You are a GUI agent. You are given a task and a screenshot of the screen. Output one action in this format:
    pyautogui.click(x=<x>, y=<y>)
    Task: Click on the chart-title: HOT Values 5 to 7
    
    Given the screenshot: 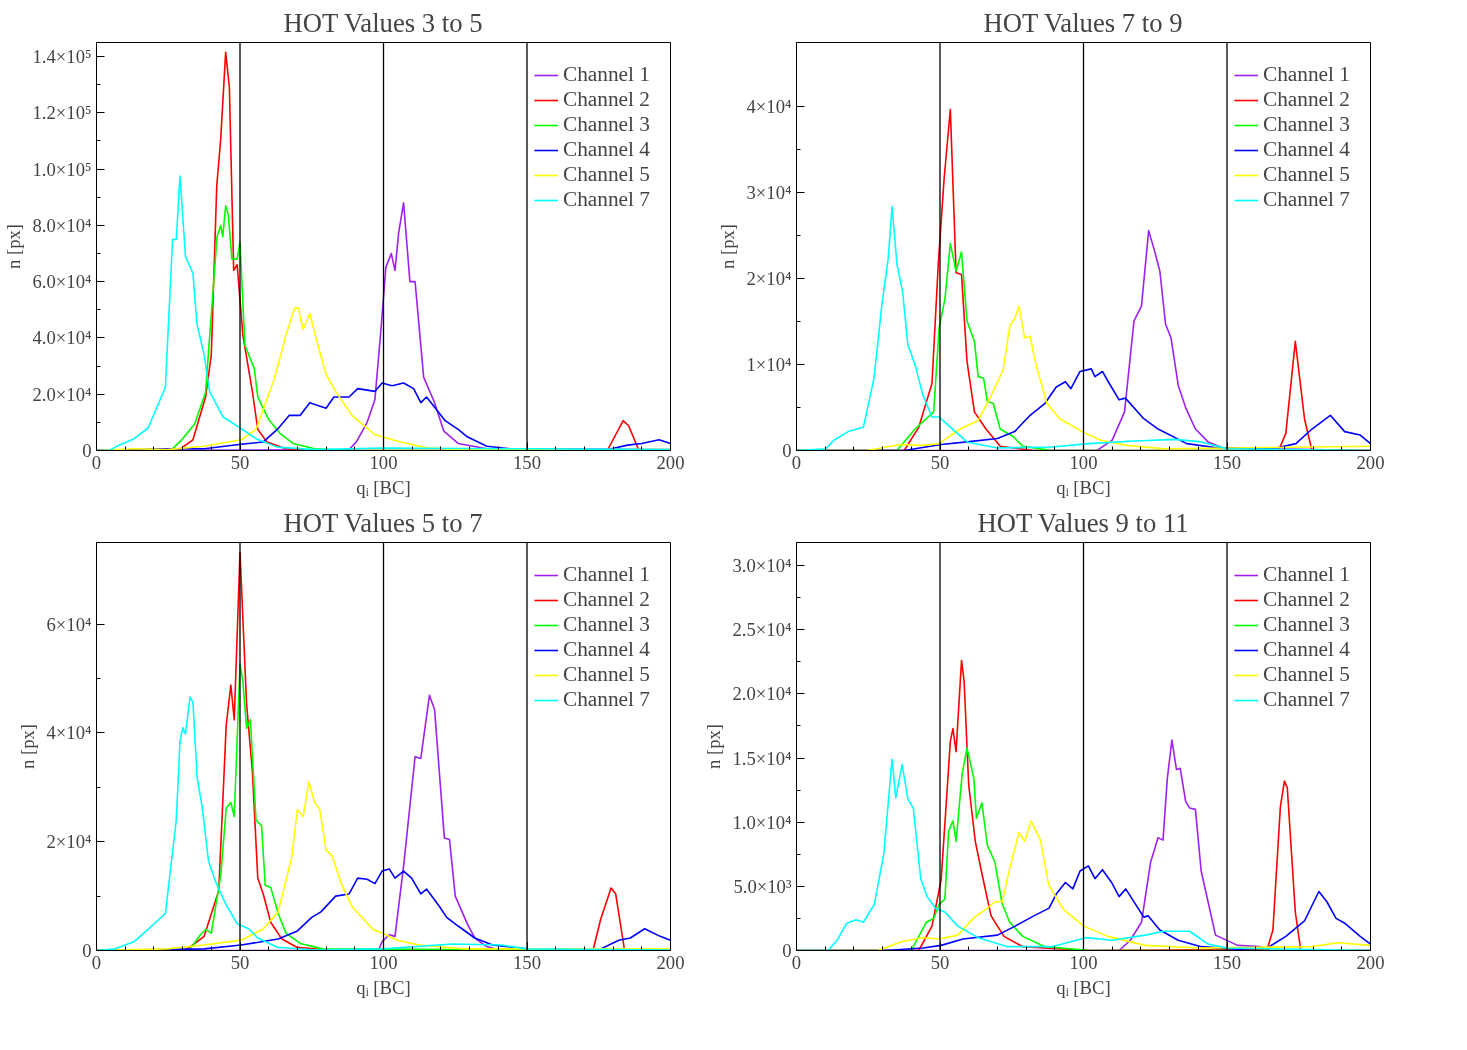 What is the action you would take?
    pyautogui.click(x=383, y=522)
    